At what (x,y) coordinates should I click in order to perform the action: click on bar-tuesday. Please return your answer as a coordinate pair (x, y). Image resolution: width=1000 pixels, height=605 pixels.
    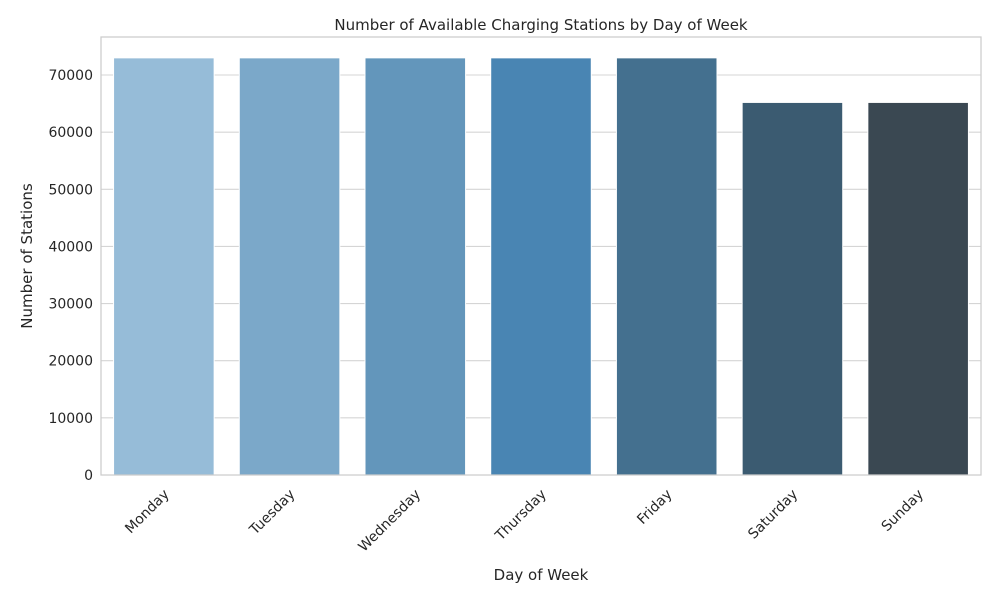
    Looking at the image, I should click on (289, 266).